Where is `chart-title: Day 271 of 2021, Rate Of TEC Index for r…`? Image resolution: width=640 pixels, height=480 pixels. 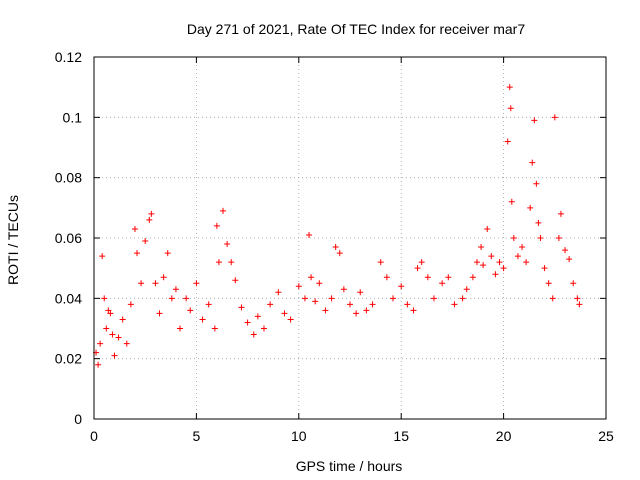
chart-title: Day 271 of 2021, Rate Of TEC Index for r… is located at coordinates (356, 29).